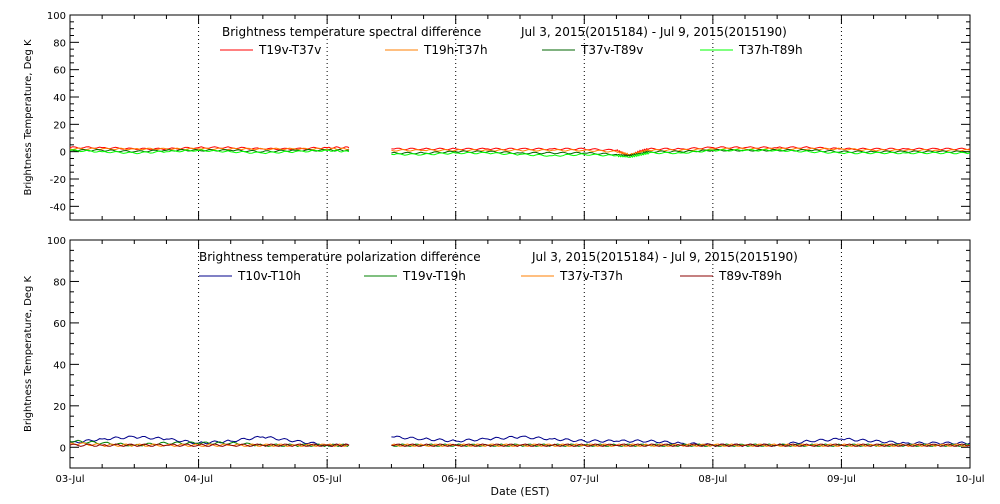  I want to click on y-tick-label: -20, so click(58, 180).